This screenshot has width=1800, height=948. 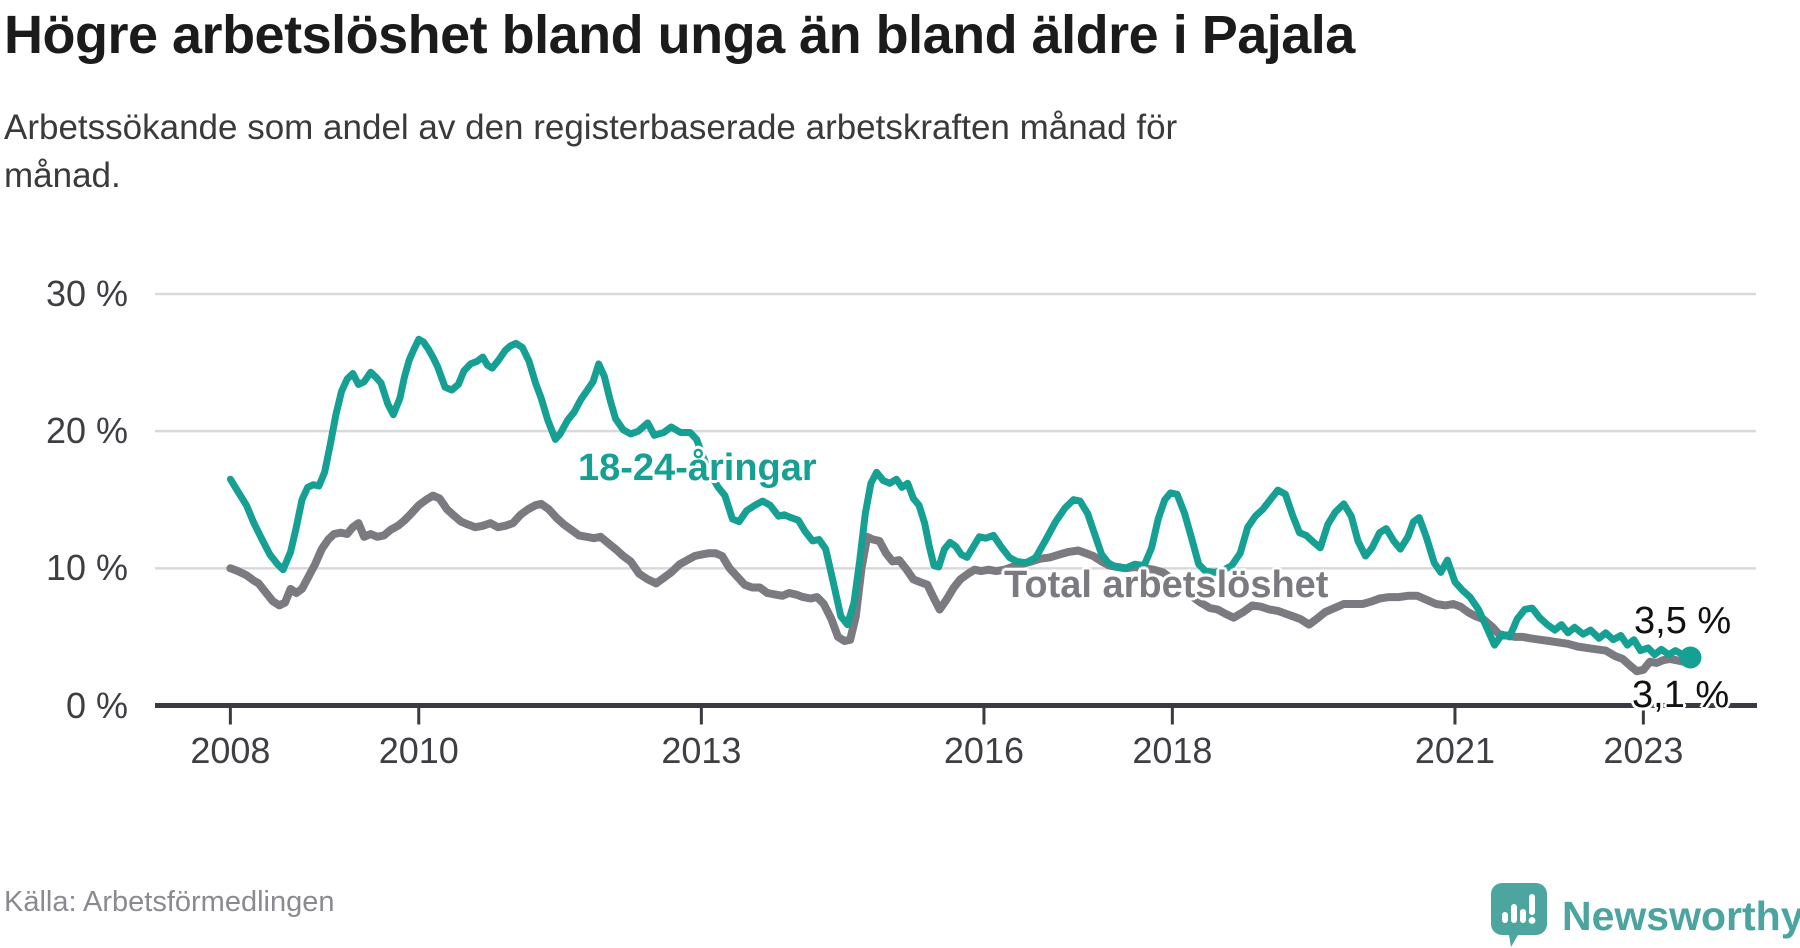 What do you see at coordinates (701, 750) in the screenshot?
I see `x-tick-label: 2013` at bounding box center [701, 750].